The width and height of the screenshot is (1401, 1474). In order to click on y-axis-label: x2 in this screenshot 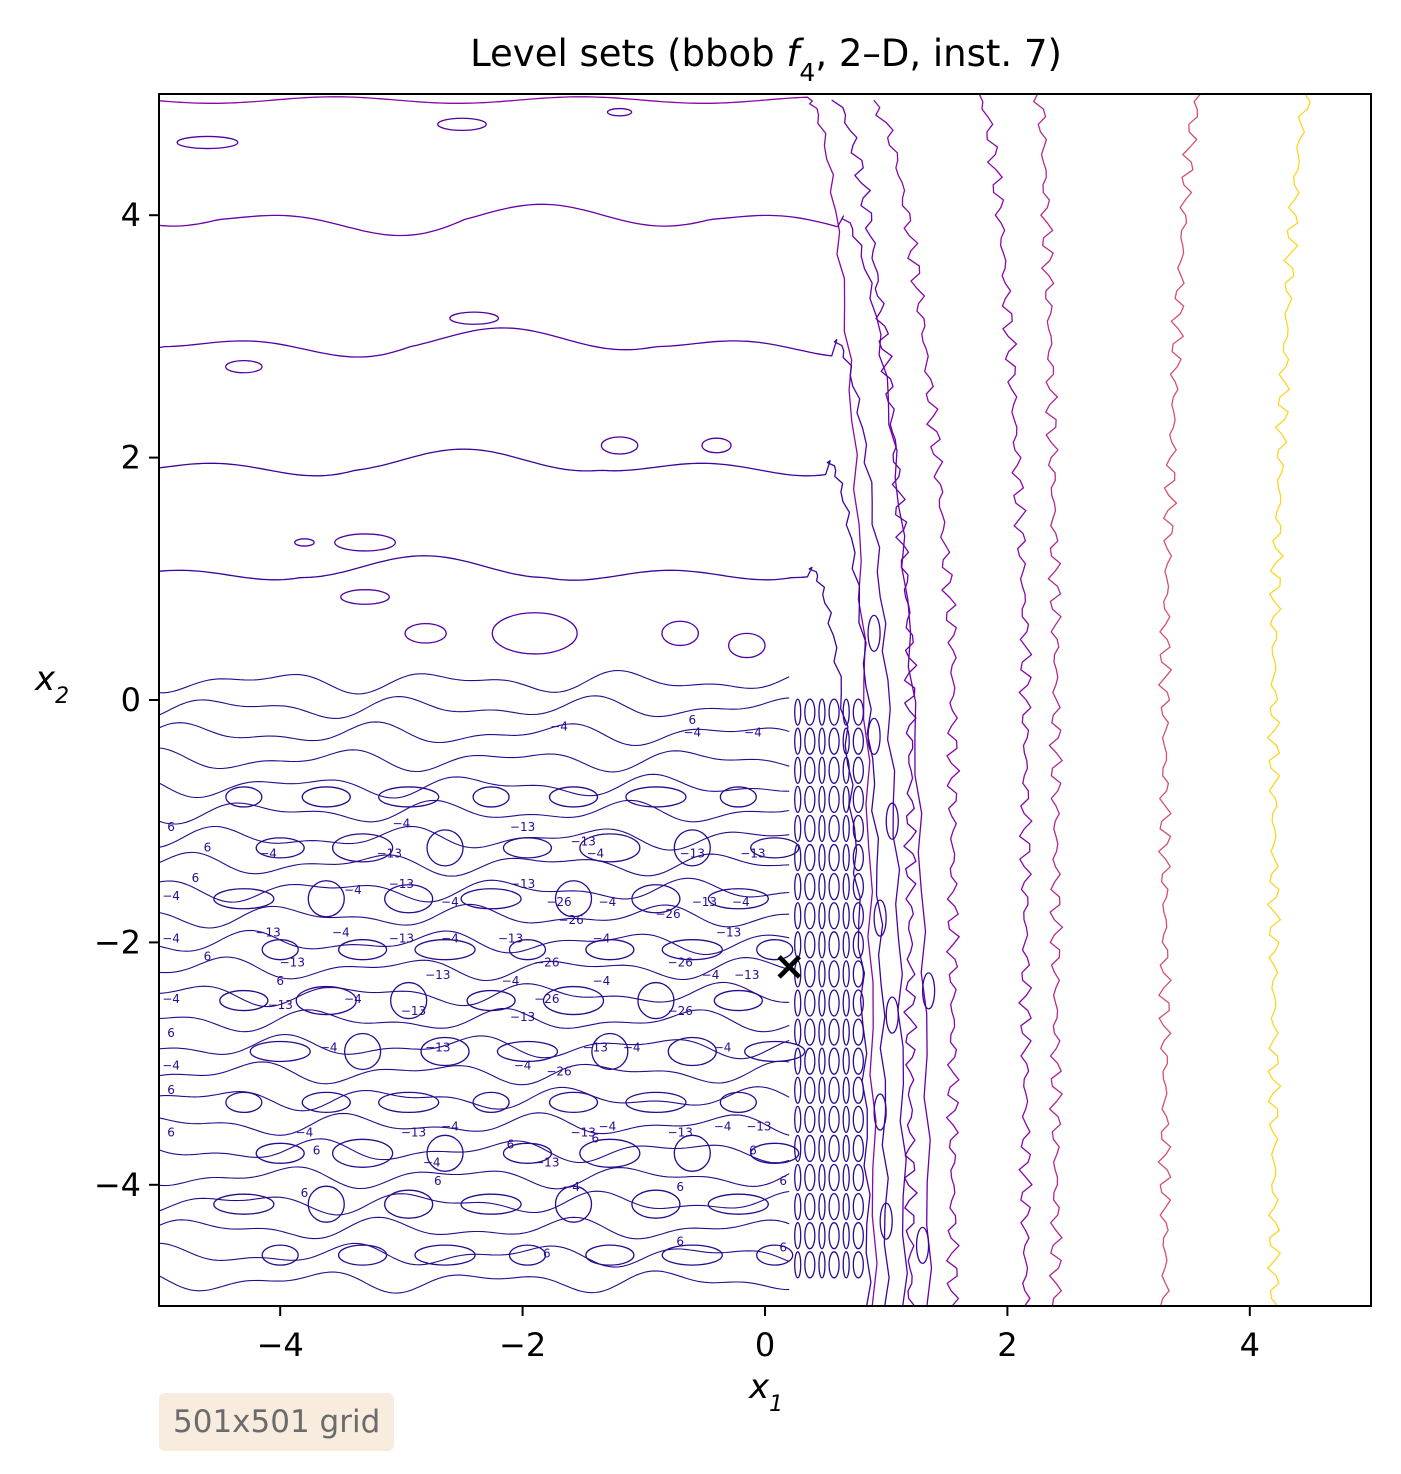, I will do `click(51, 684)`.